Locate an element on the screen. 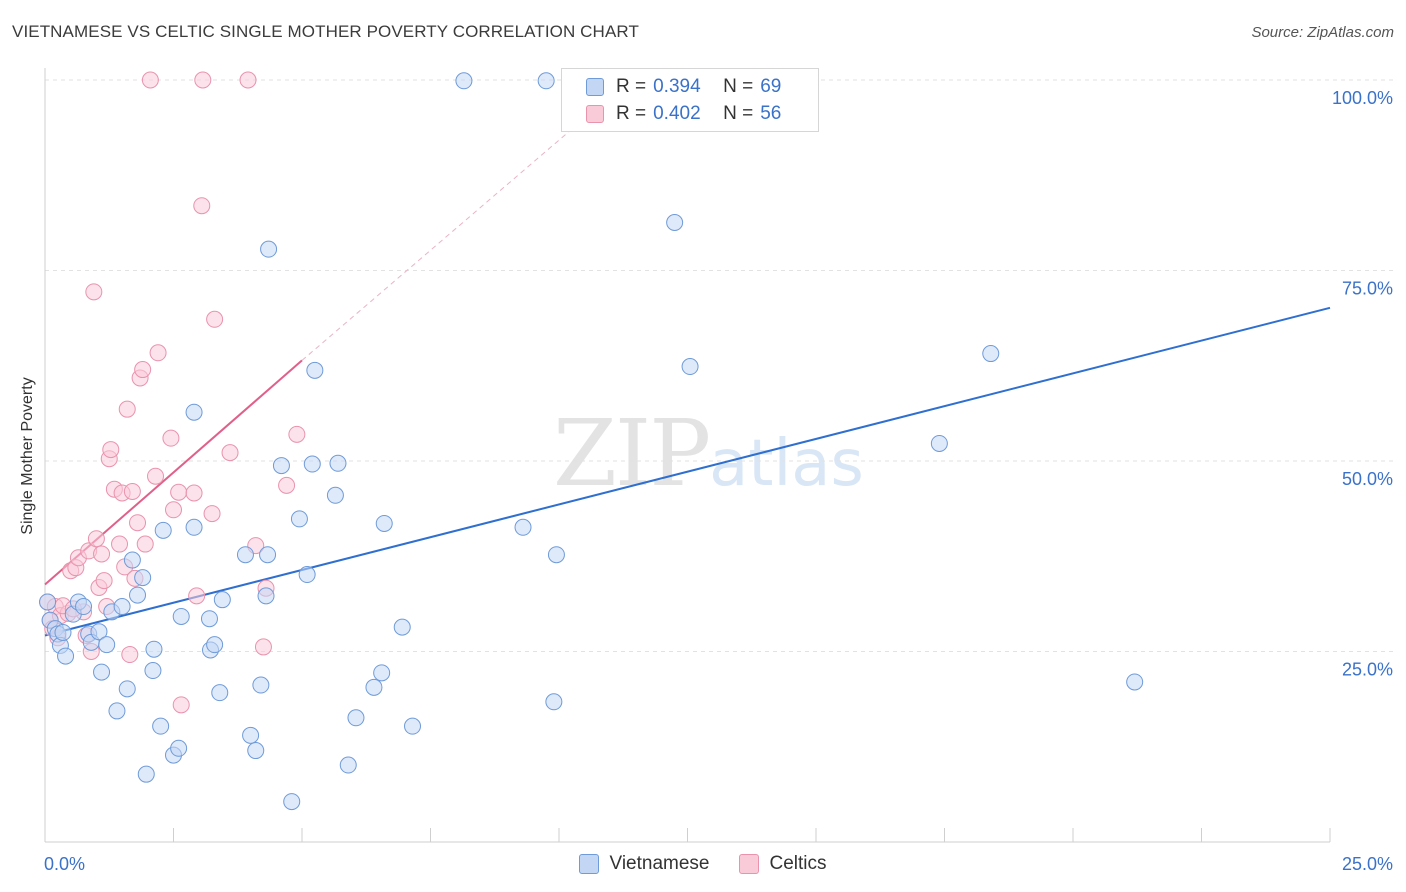 This screenshot has height=892, width=1406. stats-legend: R = 0.394 N = 69 R = 0.402 N = 56 is located at coordinates (690, 100).